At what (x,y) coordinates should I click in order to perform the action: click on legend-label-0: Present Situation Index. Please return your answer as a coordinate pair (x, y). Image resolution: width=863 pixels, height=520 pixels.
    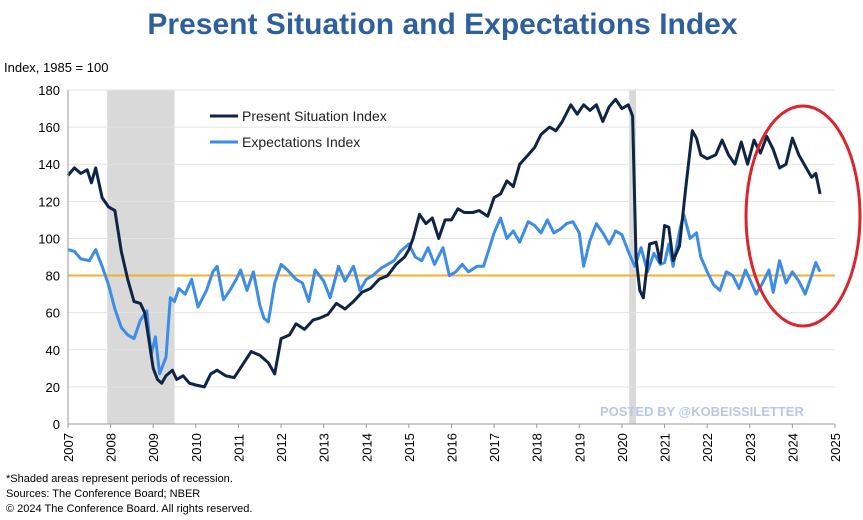
    Looking at the image, I should click on (314, 116).